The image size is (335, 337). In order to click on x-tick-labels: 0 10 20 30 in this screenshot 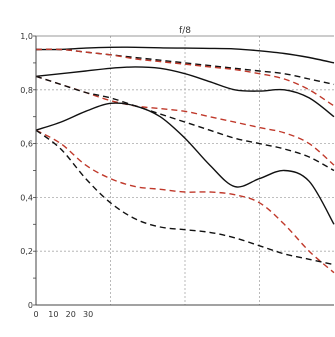, I will do `click(63, 314)`.